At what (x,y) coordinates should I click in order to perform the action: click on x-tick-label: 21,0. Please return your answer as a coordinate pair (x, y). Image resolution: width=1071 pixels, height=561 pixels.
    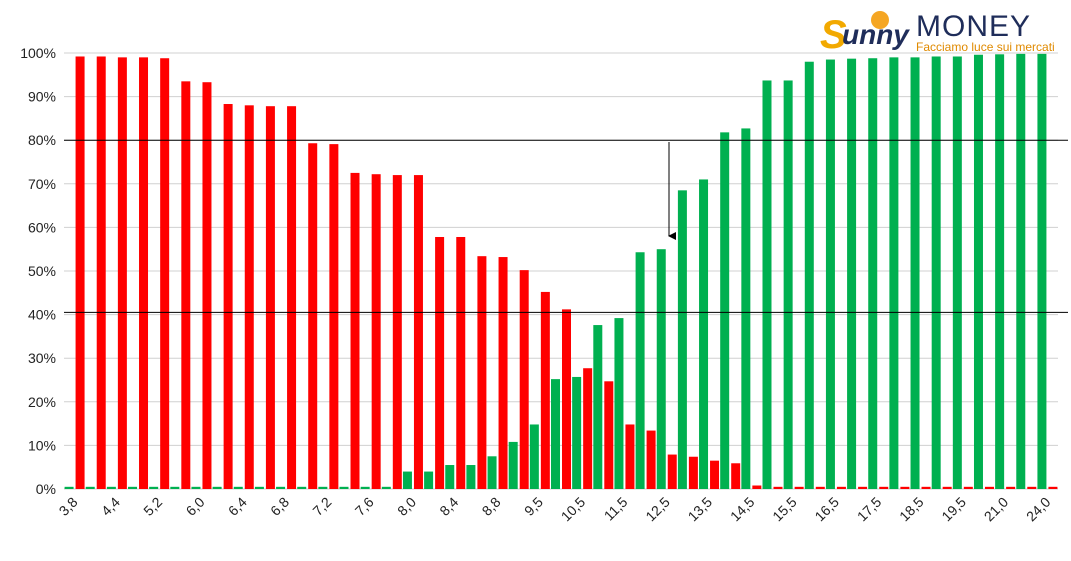
    Looking at the image, I should click on (996, 509).